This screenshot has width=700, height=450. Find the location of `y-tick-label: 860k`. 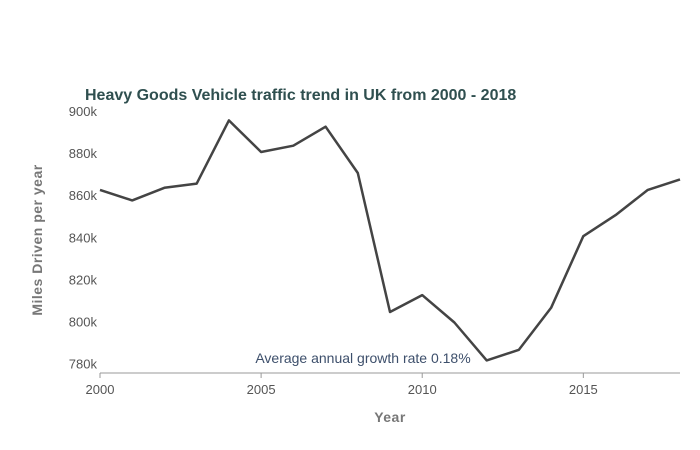

y-tick-label: 860k is located at coordinates (83, 195).